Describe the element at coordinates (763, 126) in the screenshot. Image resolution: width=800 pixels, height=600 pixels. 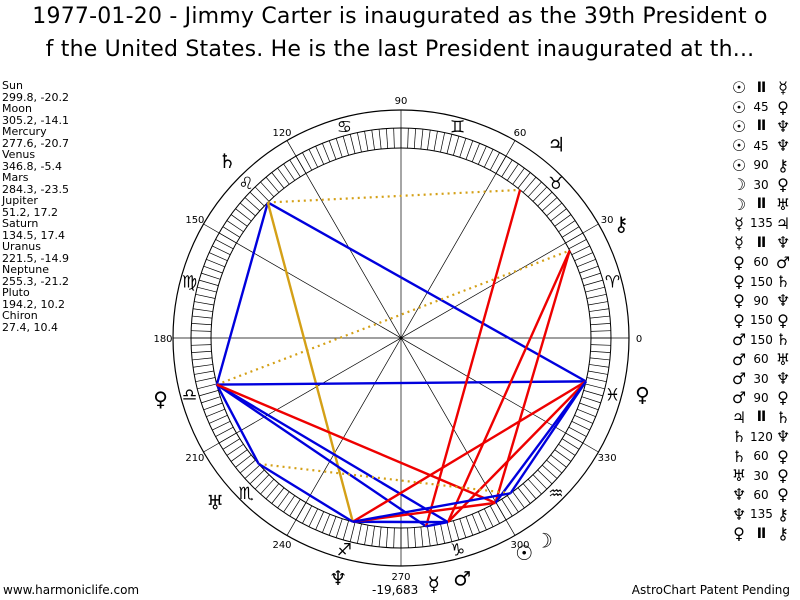
I see `aspect-row: ☉ II ♆` at that location.